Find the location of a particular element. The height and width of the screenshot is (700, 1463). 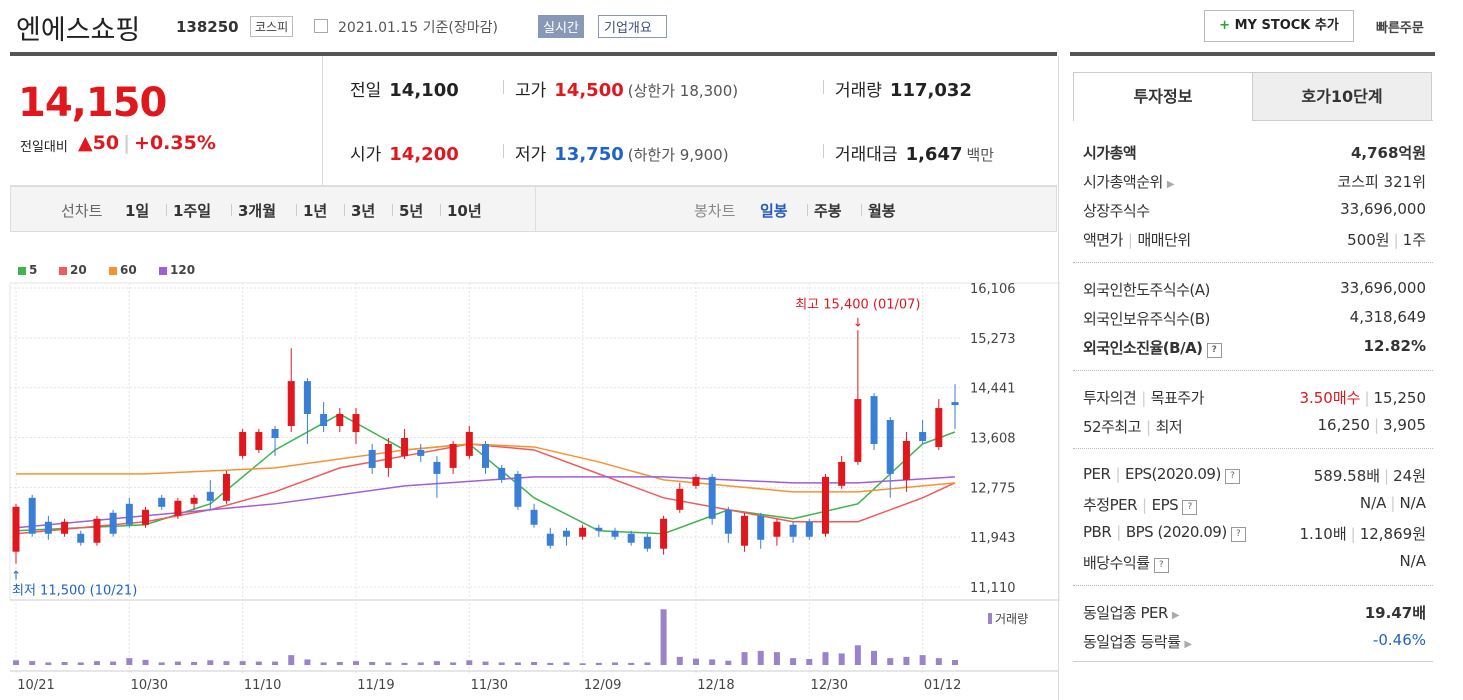

period-tabs: 선차트 1일 1주일 3개월 1년 3년 5년 10년 봉차트 일봉 주봉 월봉 is located at coordinates (533, 209).